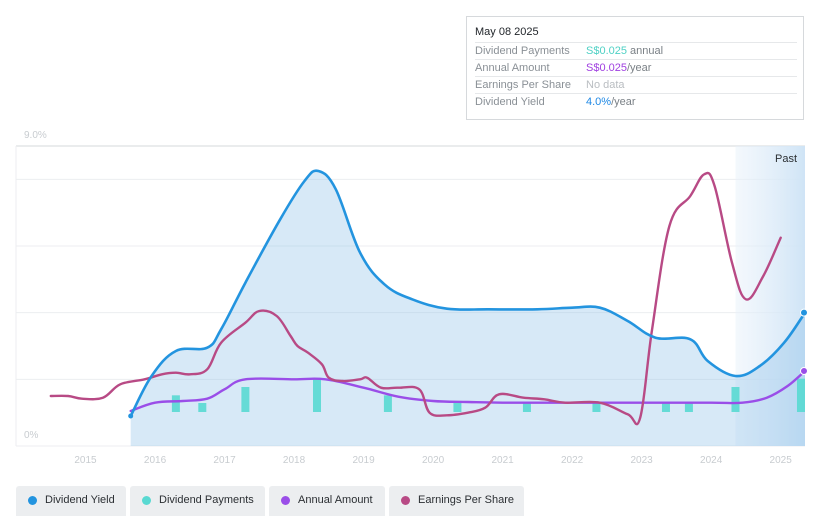 This screenshot has width=821, height=516. Describe the element at coordinates (294, 460) in the screenshot. I see `x-tick-label: 2018` at that location.